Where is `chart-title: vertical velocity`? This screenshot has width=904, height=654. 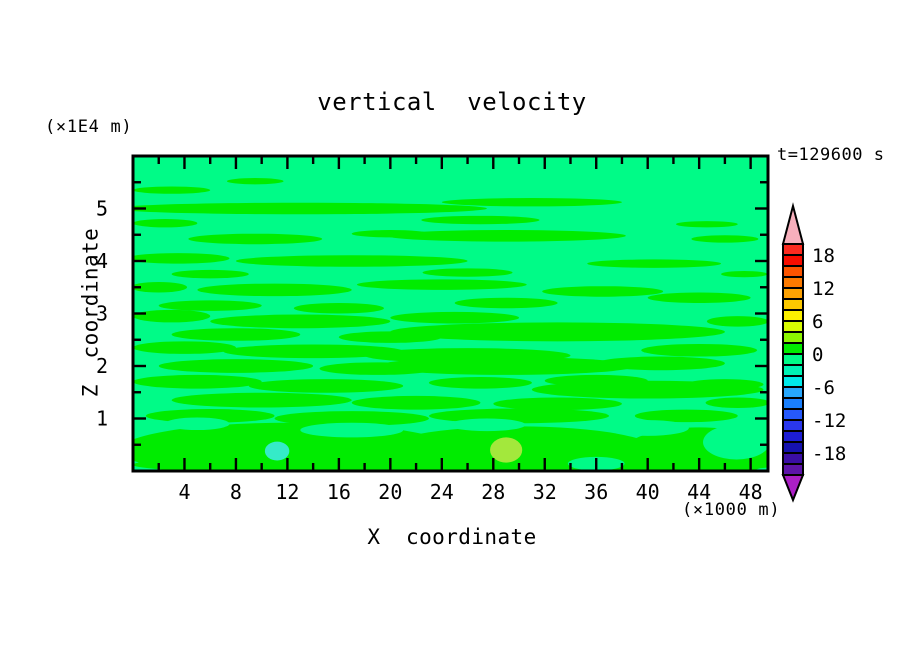
chart-title: vertical velocity is located at coordinates (452, 102).